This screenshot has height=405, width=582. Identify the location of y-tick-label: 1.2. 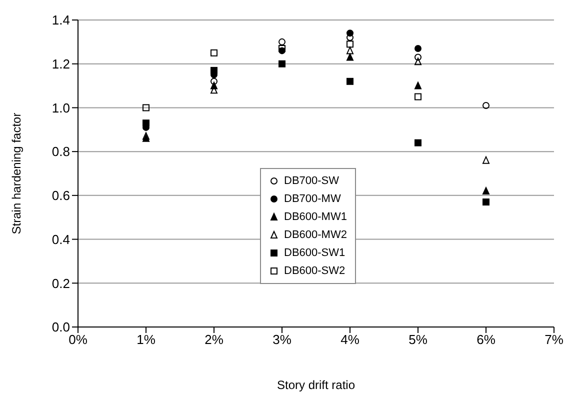
(61, 64).